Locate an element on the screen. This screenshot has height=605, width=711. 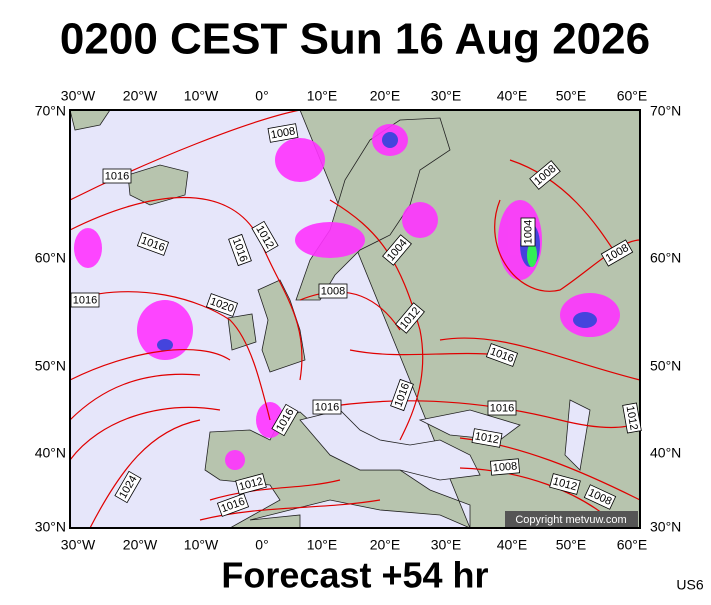
lat-label-left: 60°N is located at coordinates (50, 258).